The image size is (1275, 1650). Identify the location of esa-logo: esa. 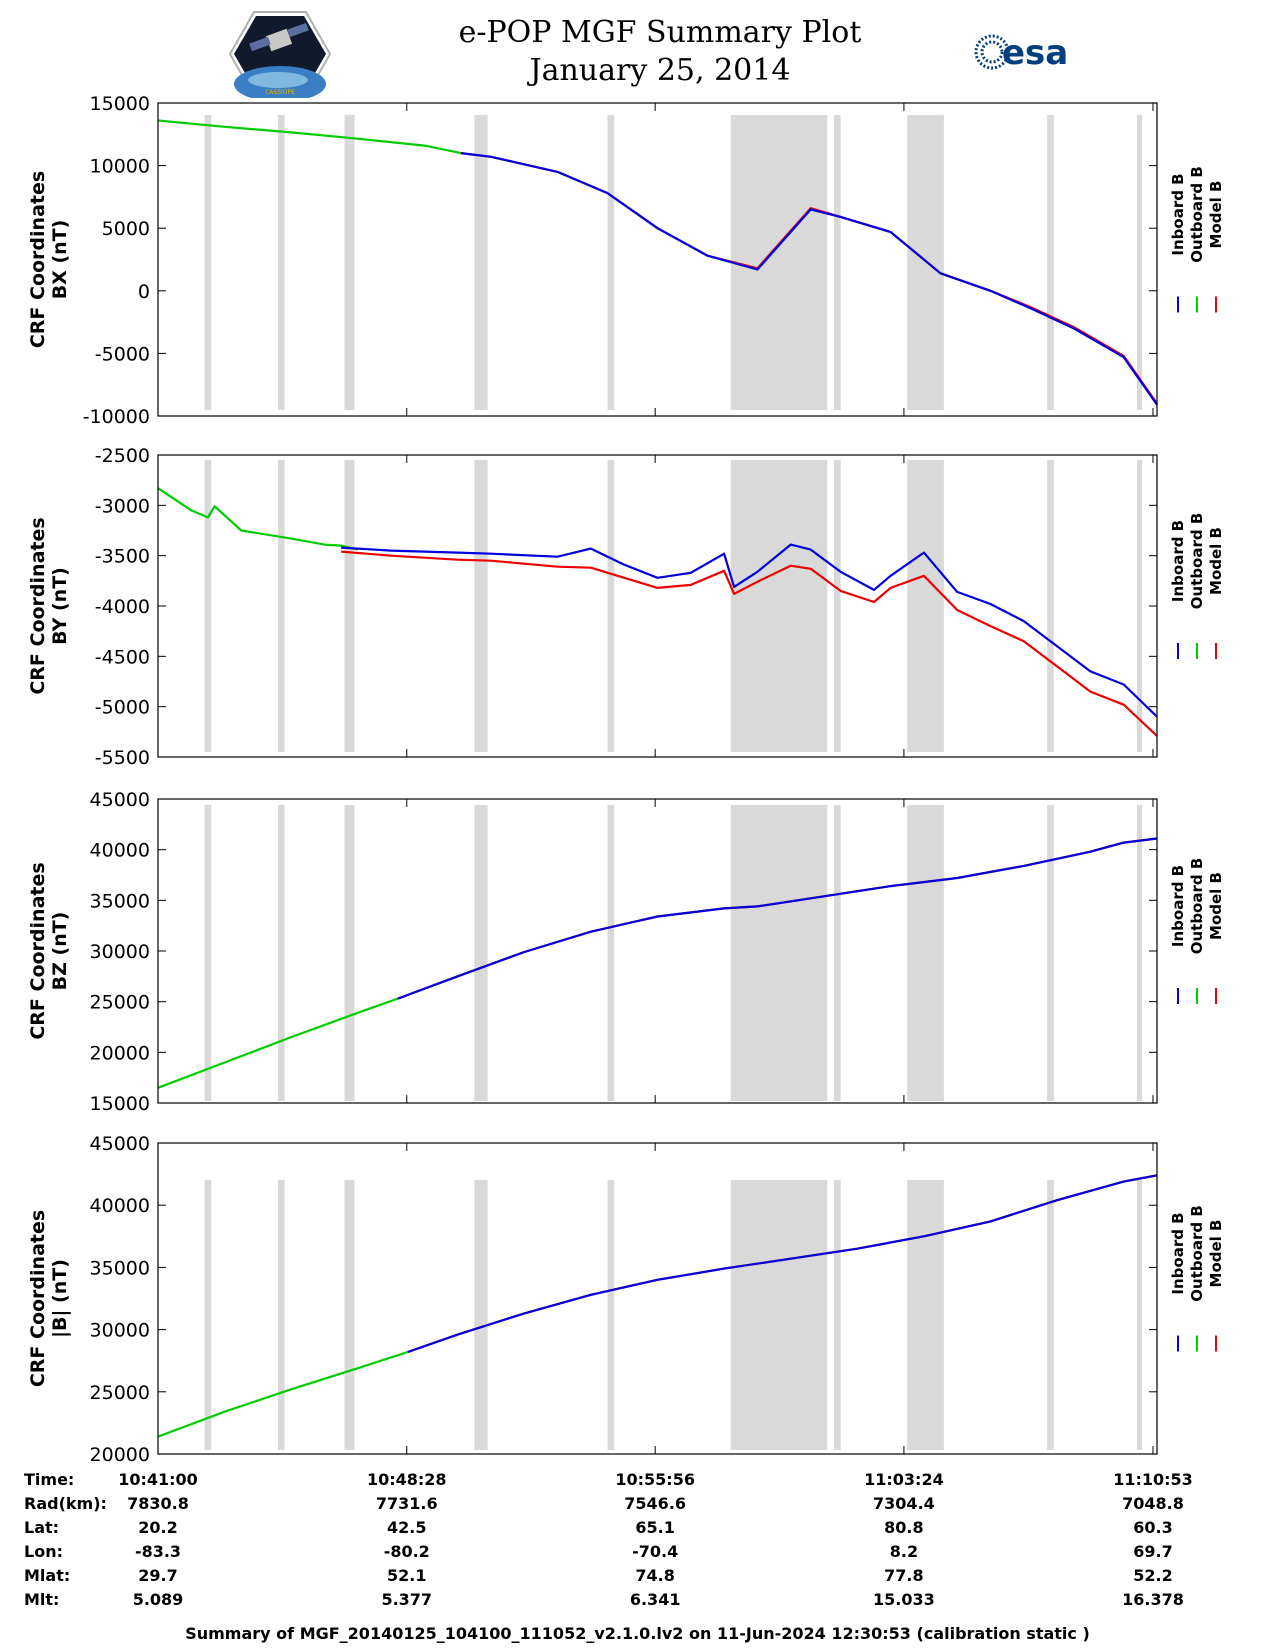
(1021, 53).